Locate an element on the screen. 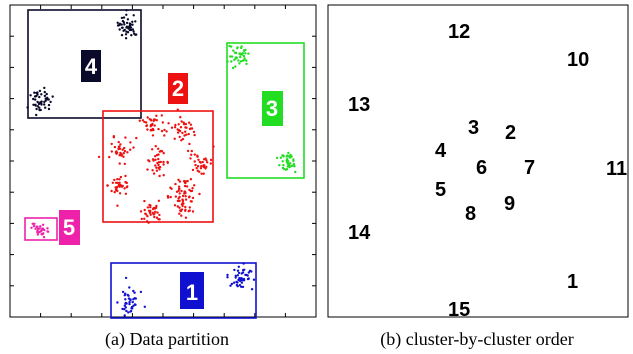 Image resolution: width=633 pixels, height=354 pixels. left-caption: (a) Data partition is located at coordinates (167, 339).